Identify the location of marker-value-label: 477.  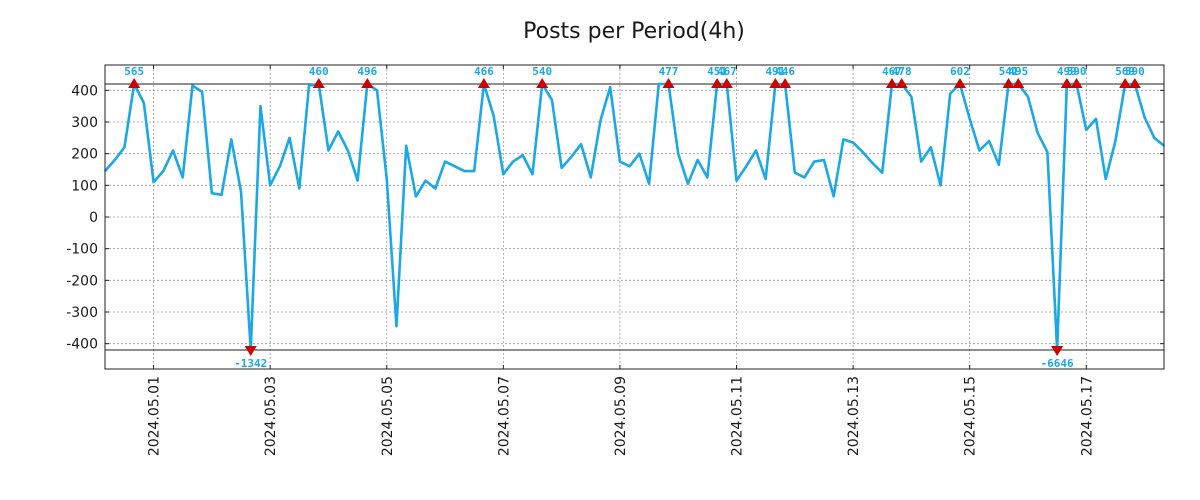
(669, 71).